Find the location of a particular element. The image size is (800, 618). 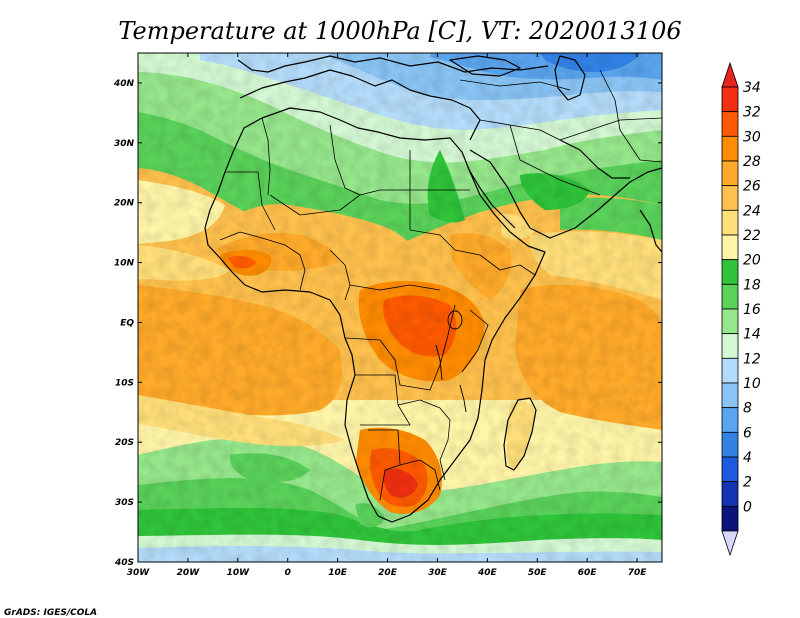

colorbar-label: 4 is located at coordinates (747, 458).